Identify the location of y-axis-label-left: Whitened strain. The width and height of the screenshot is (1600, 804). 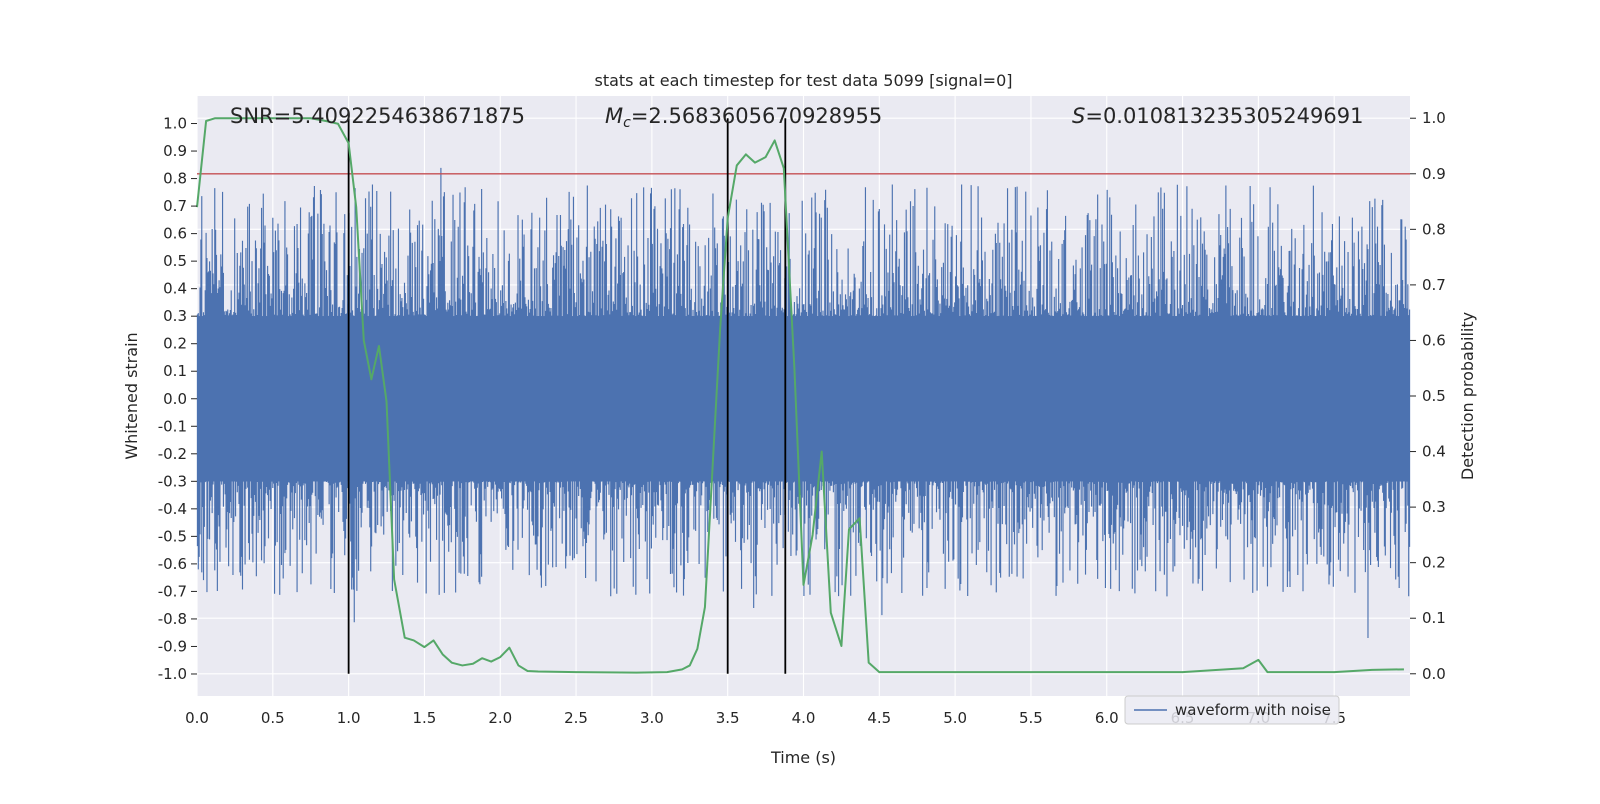
(131, 395).